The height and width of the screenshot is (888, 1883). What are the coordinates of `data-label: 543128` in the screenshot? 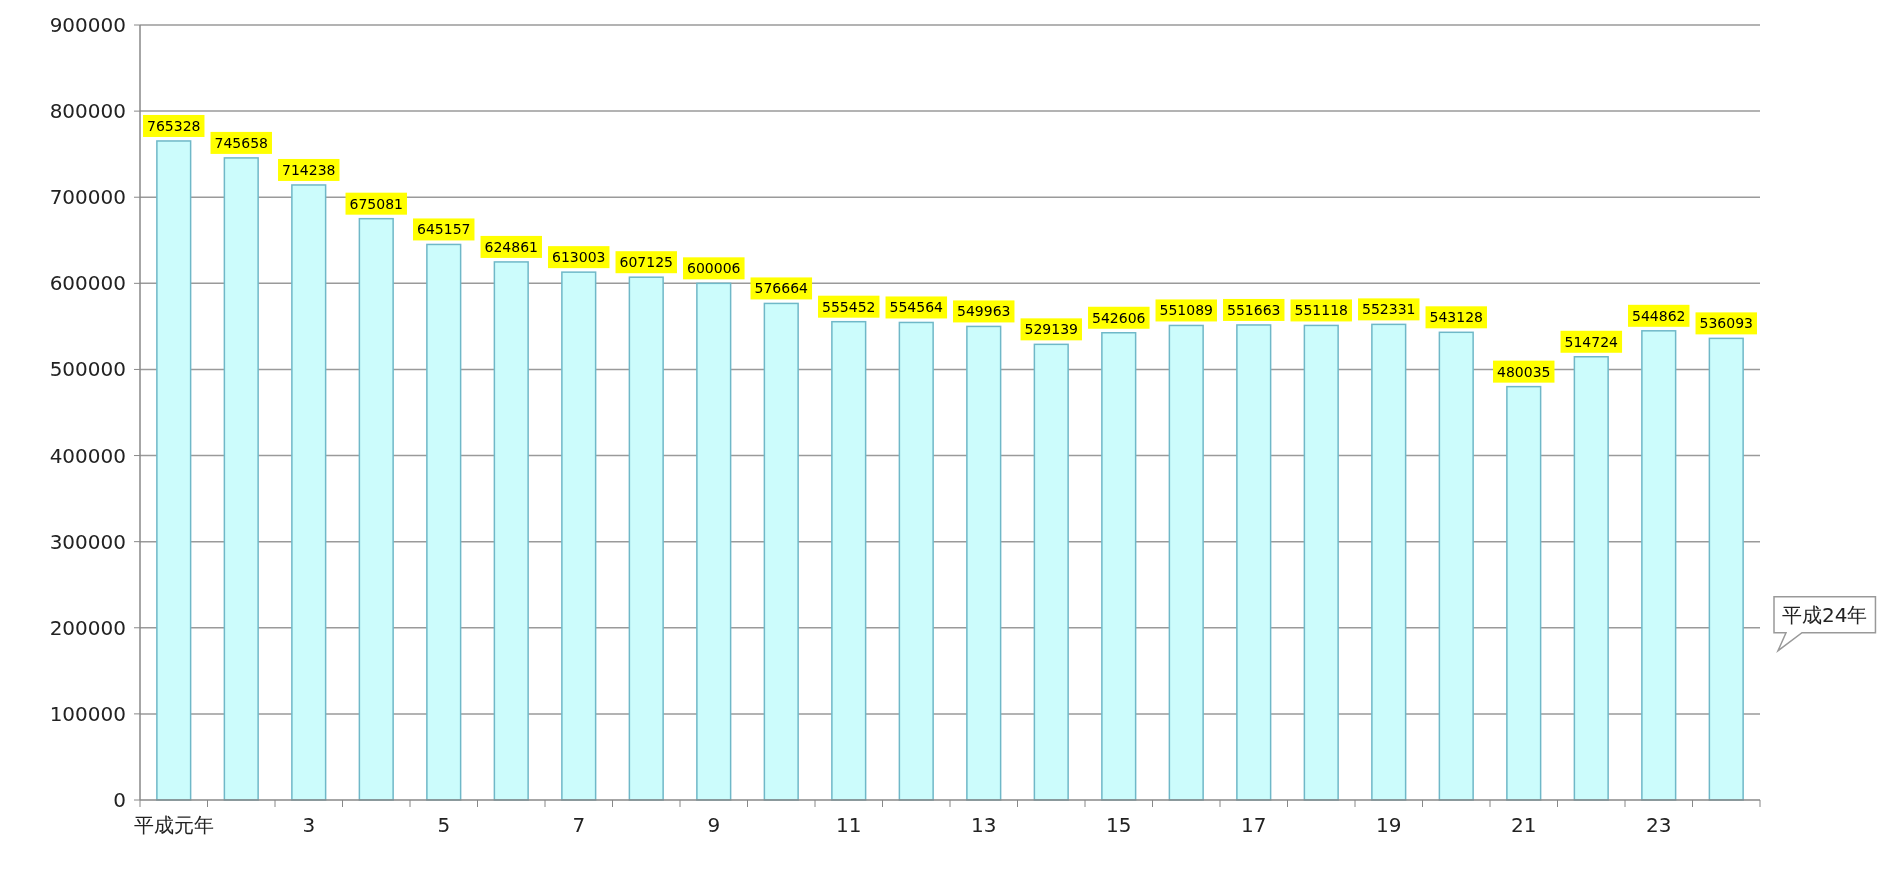 It's located at (1456, 317).